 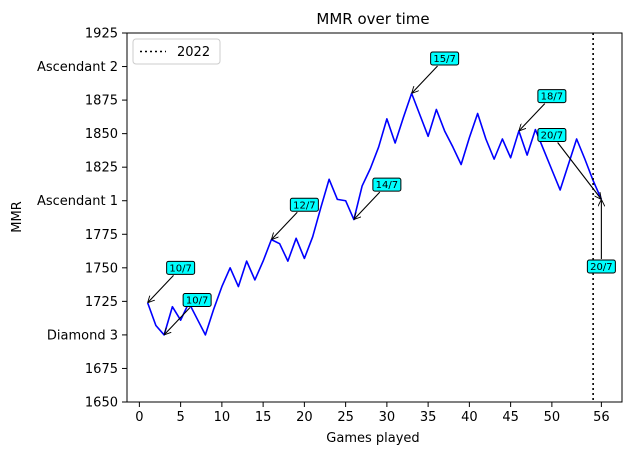 What do you see at coordinates (101, 101) in the screenshot?
I see `y-tick-label: 1875` at bounding box center [101, 101].